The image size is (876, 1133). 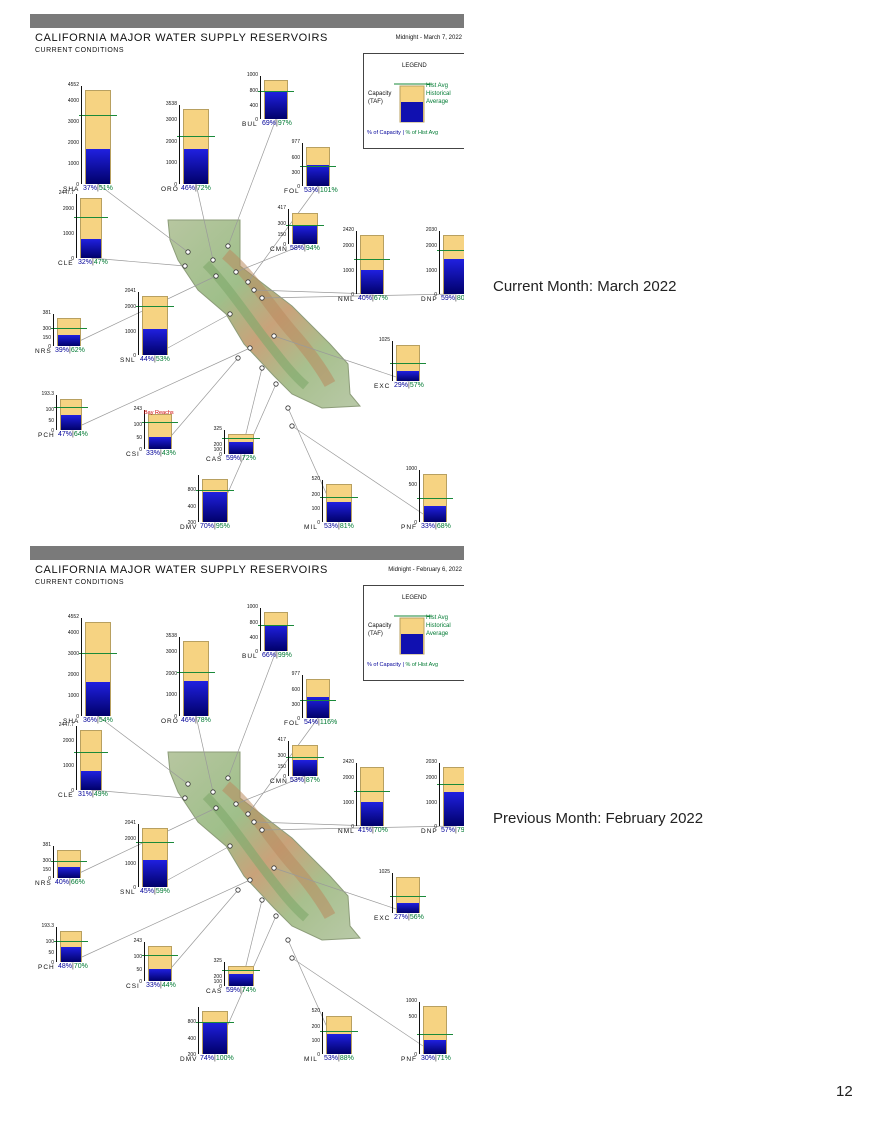 What do you see at coordinates (130, 864) in the screenshot?
I see `axis-tick-label: 1000` at bounding box center [130, 864].